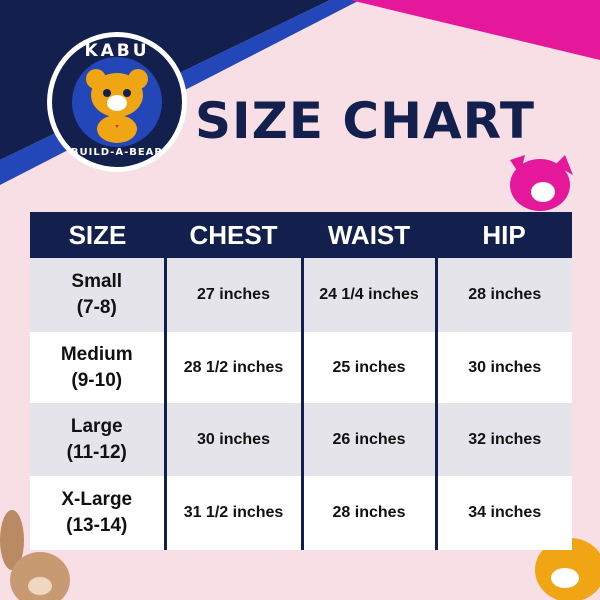 The width and height of the screenshot is (600, 600). I want to click on waist-cell: 25 inches, so click(368, 367).